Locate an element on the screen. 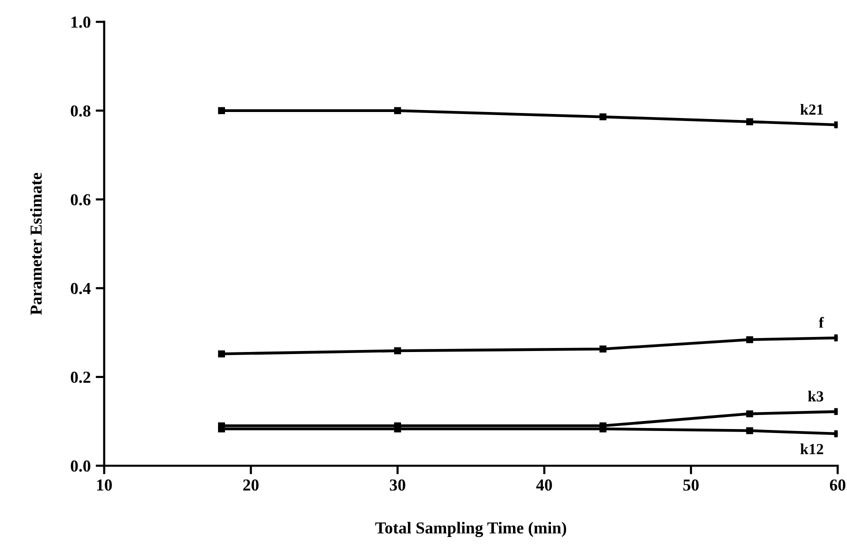 This screenshot has width=847, height=546. y-tick-label: 1.0 is located at coordinates (80, 22).